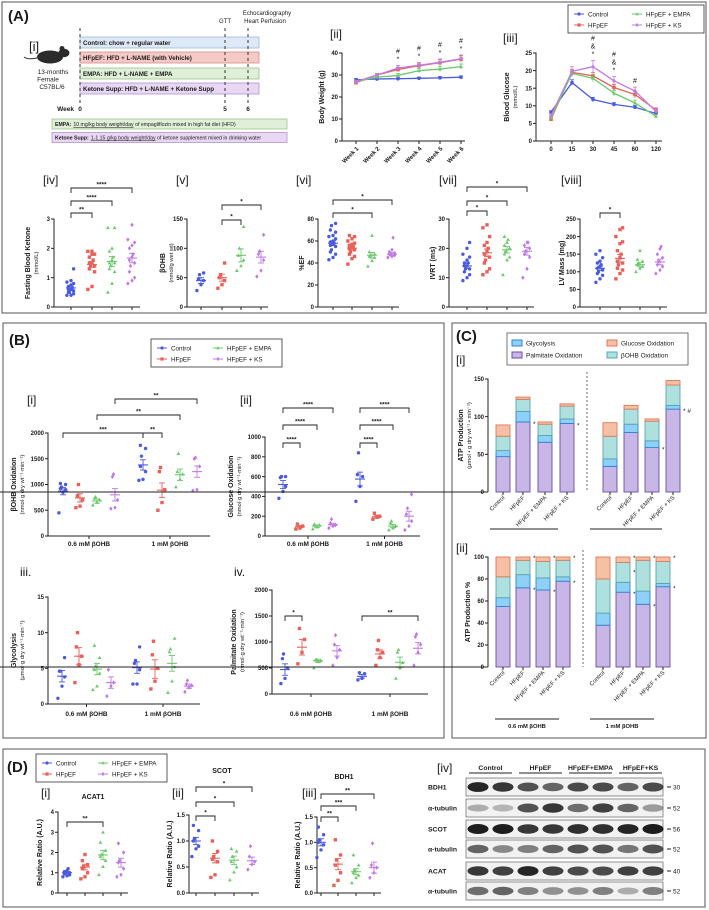 This screenshot has width=709, height=910. What do you see at coordinates (50, 180) in the screenshot?
I see `panel-sublabel: [iv]` at bounding box center [50, 180].